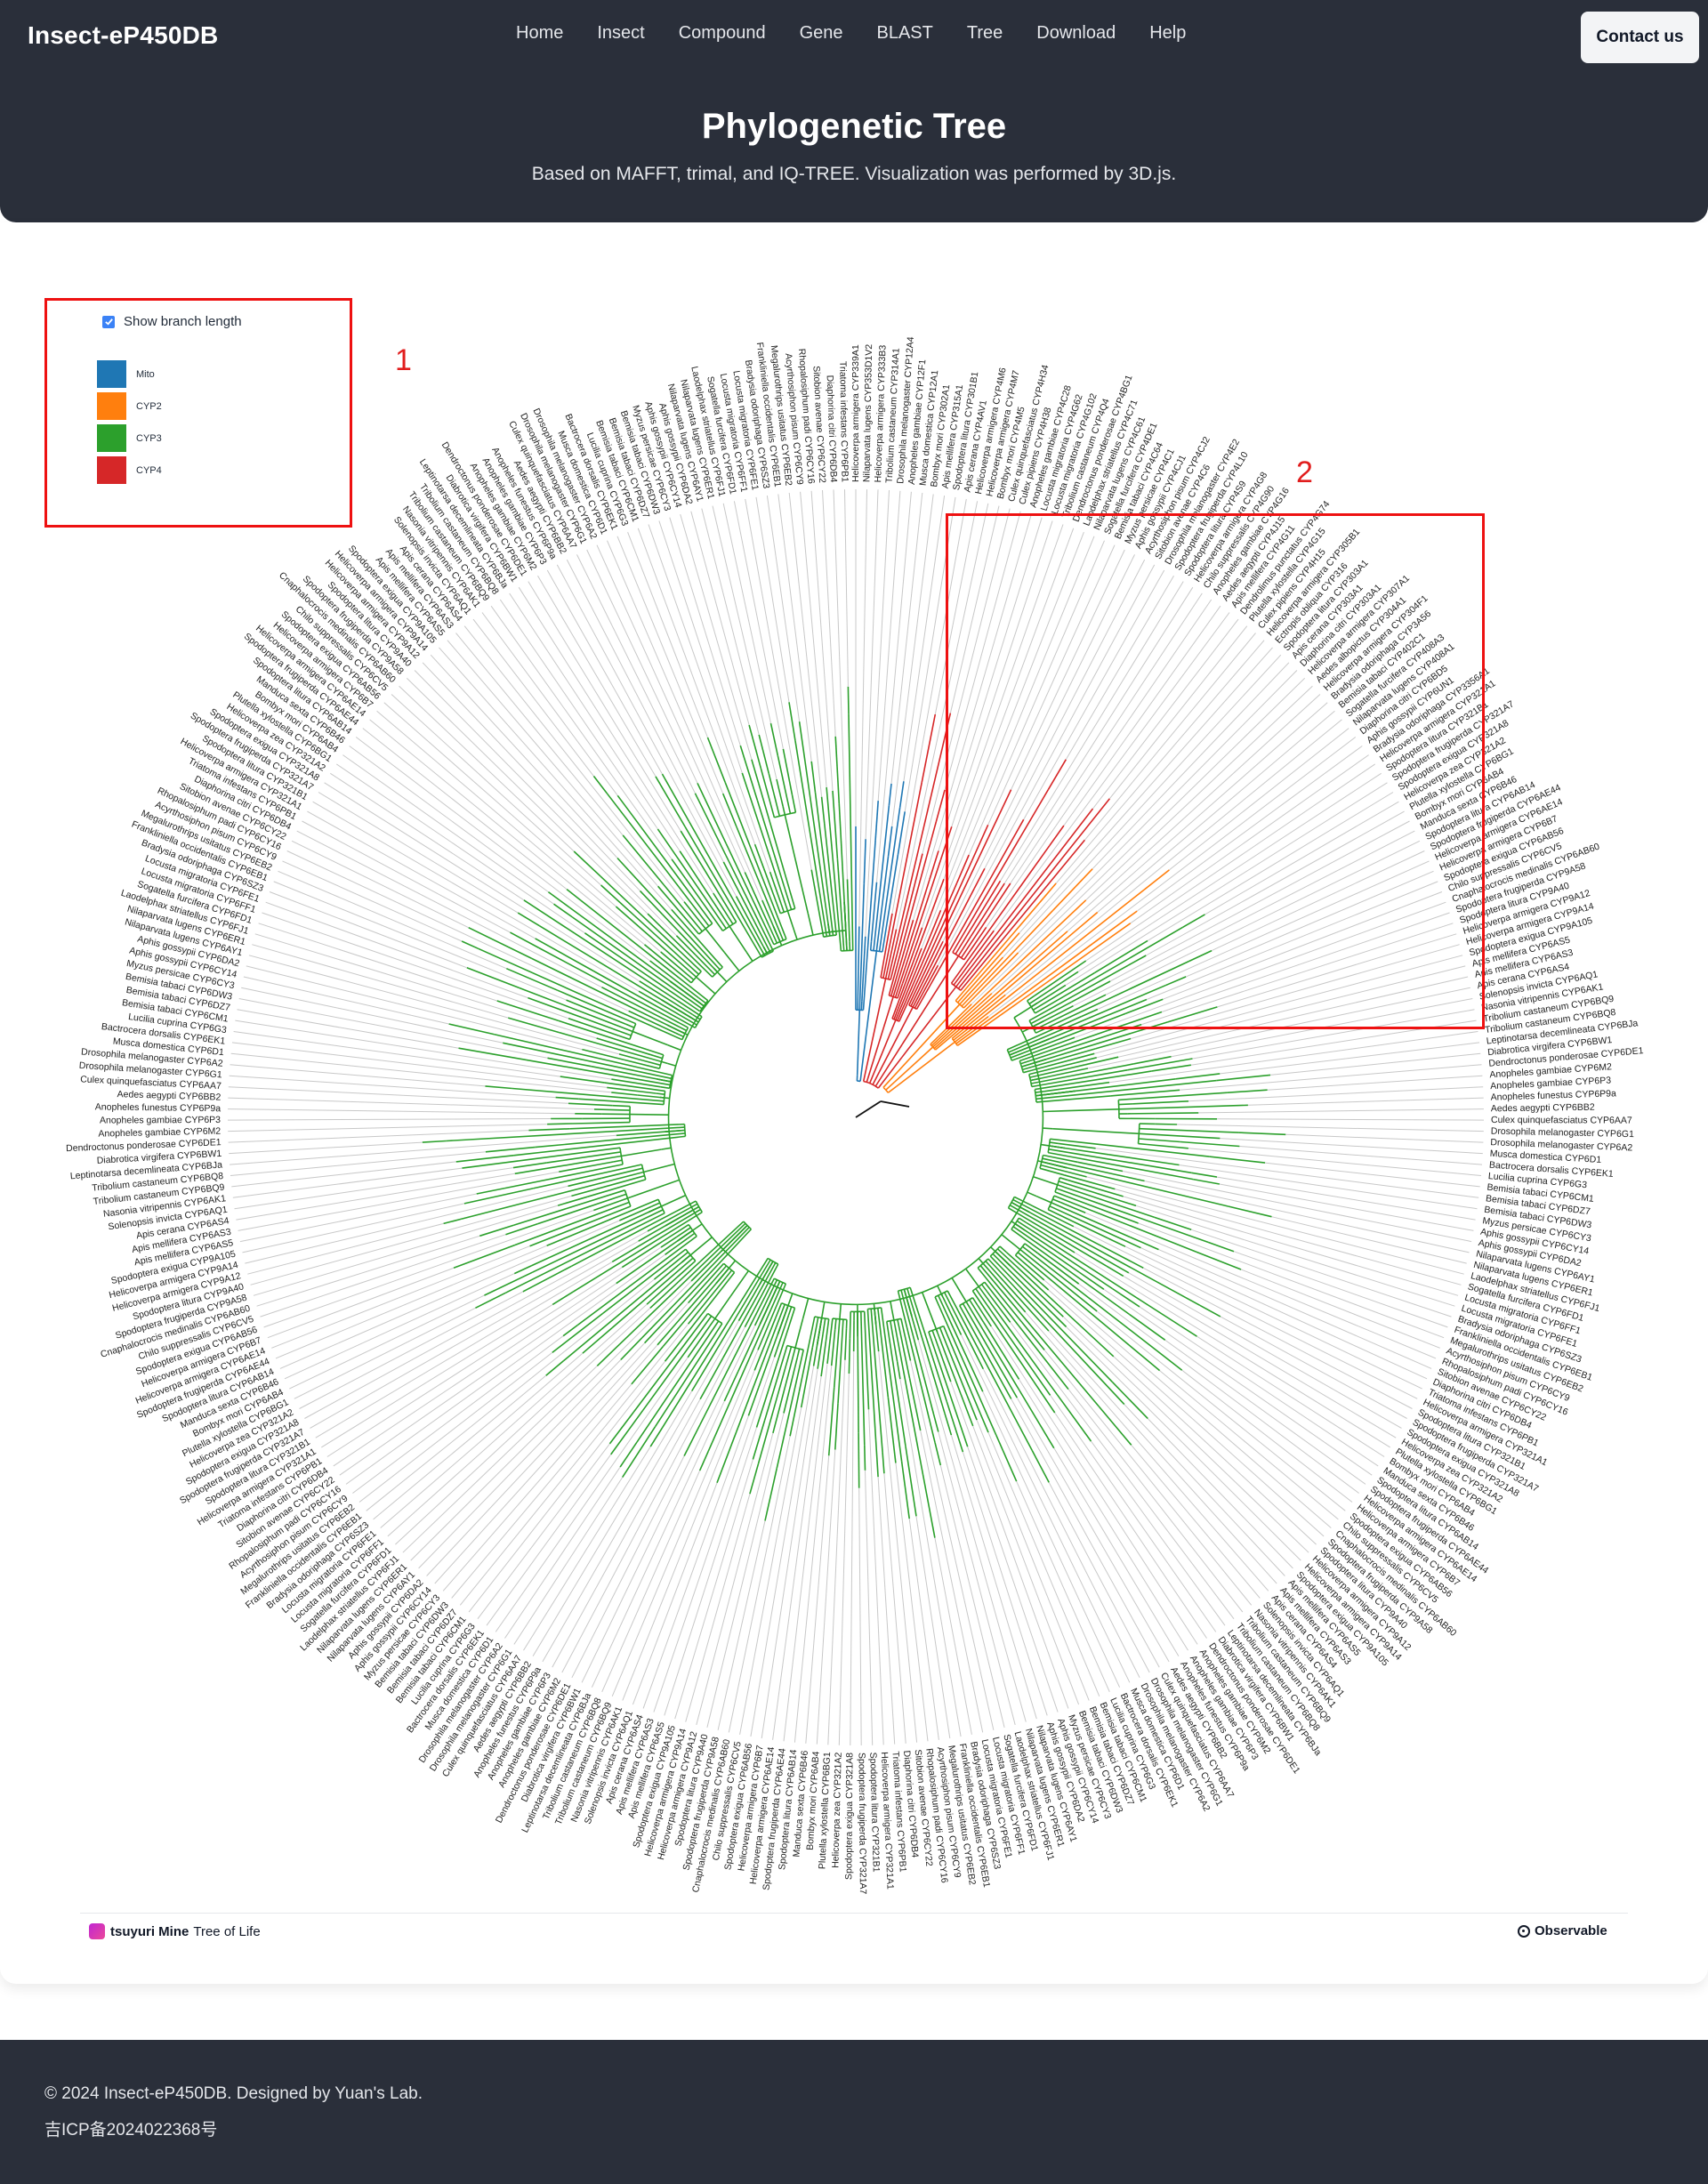 The width and height of the screenshot is (1708, 2184). What do you see at coordinates (123, 35) in the screenshot?
I see `brand-logo: Insect-eP450DB` at bounding box center [123, 35].